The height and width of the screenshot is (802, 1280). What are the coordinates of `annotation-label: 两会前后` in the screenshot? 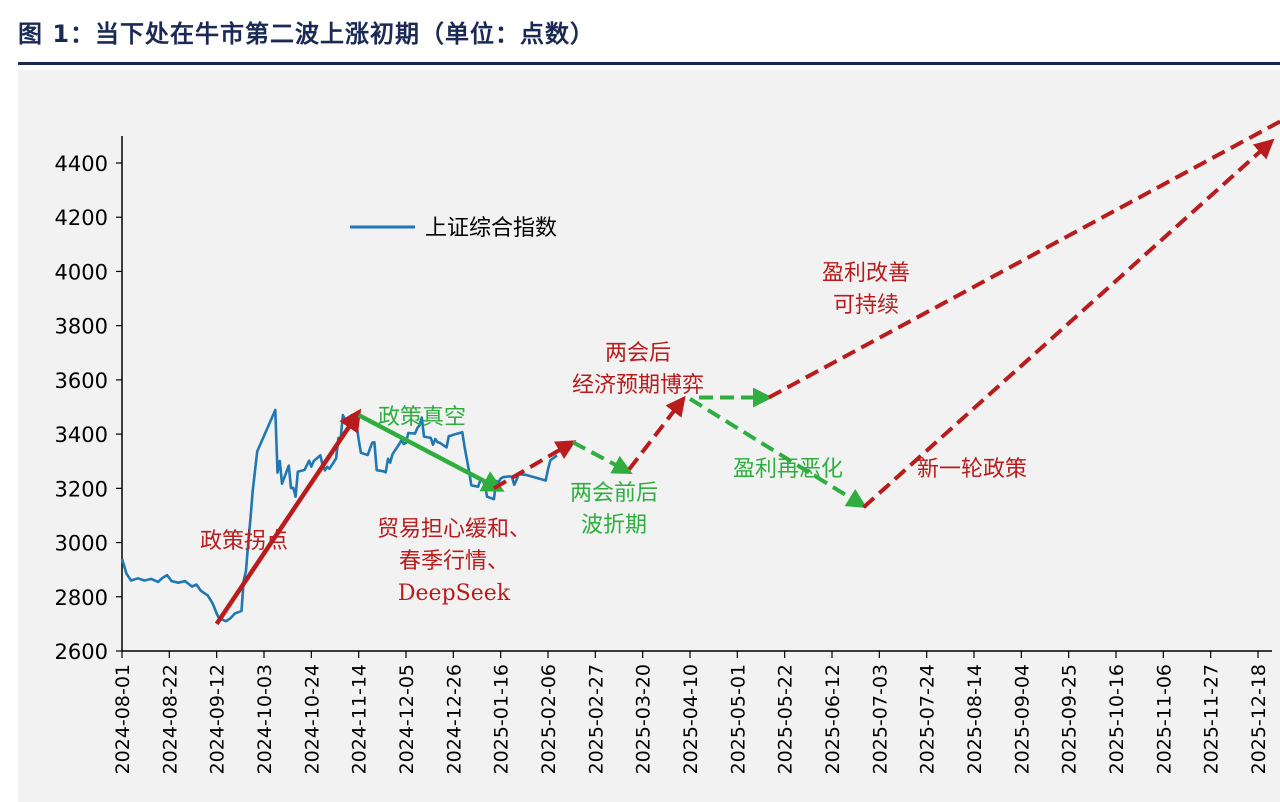 It's located at (614, 493).